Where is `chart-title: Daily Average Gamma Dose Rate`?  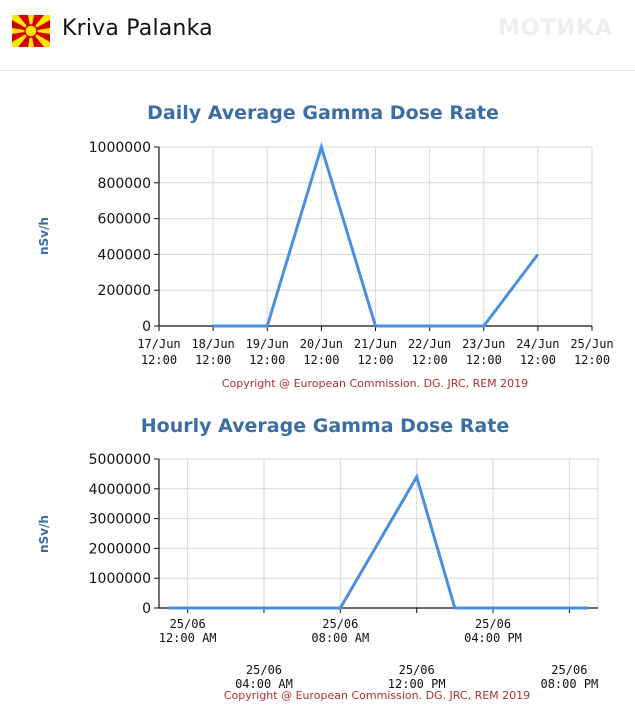 chart-title: Daily Average Gamma Dose Rate is located at coordinates (323, 113).